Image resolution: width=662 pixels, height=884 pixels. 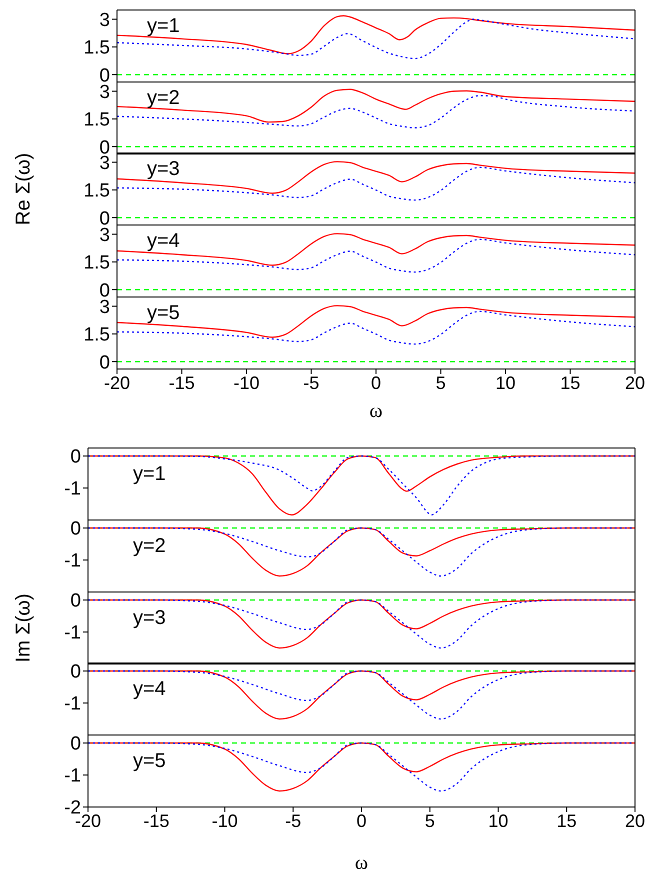 I want to click on y-axis-title: Im Σ(ω), so click(x=23, y=627).